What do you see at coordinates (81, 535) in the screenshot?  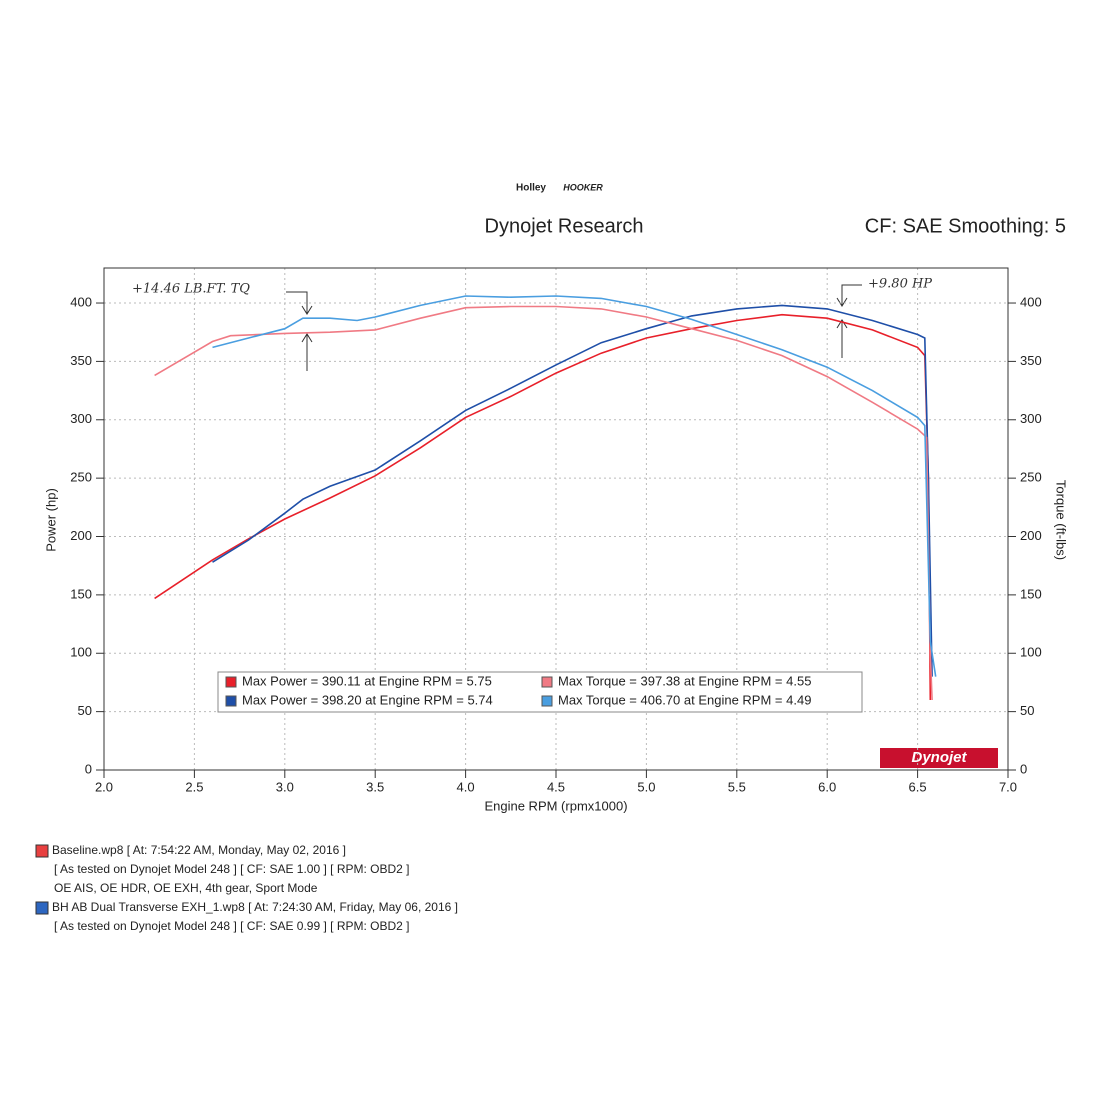 I see `y-tick-label: 200` at bounding box center [81, 535].